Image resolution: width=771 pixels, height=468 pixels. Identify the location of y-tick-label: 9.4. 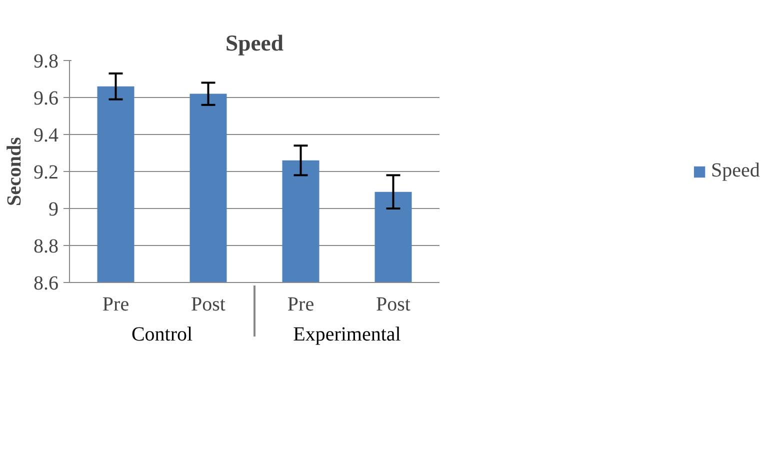
(46, 135).